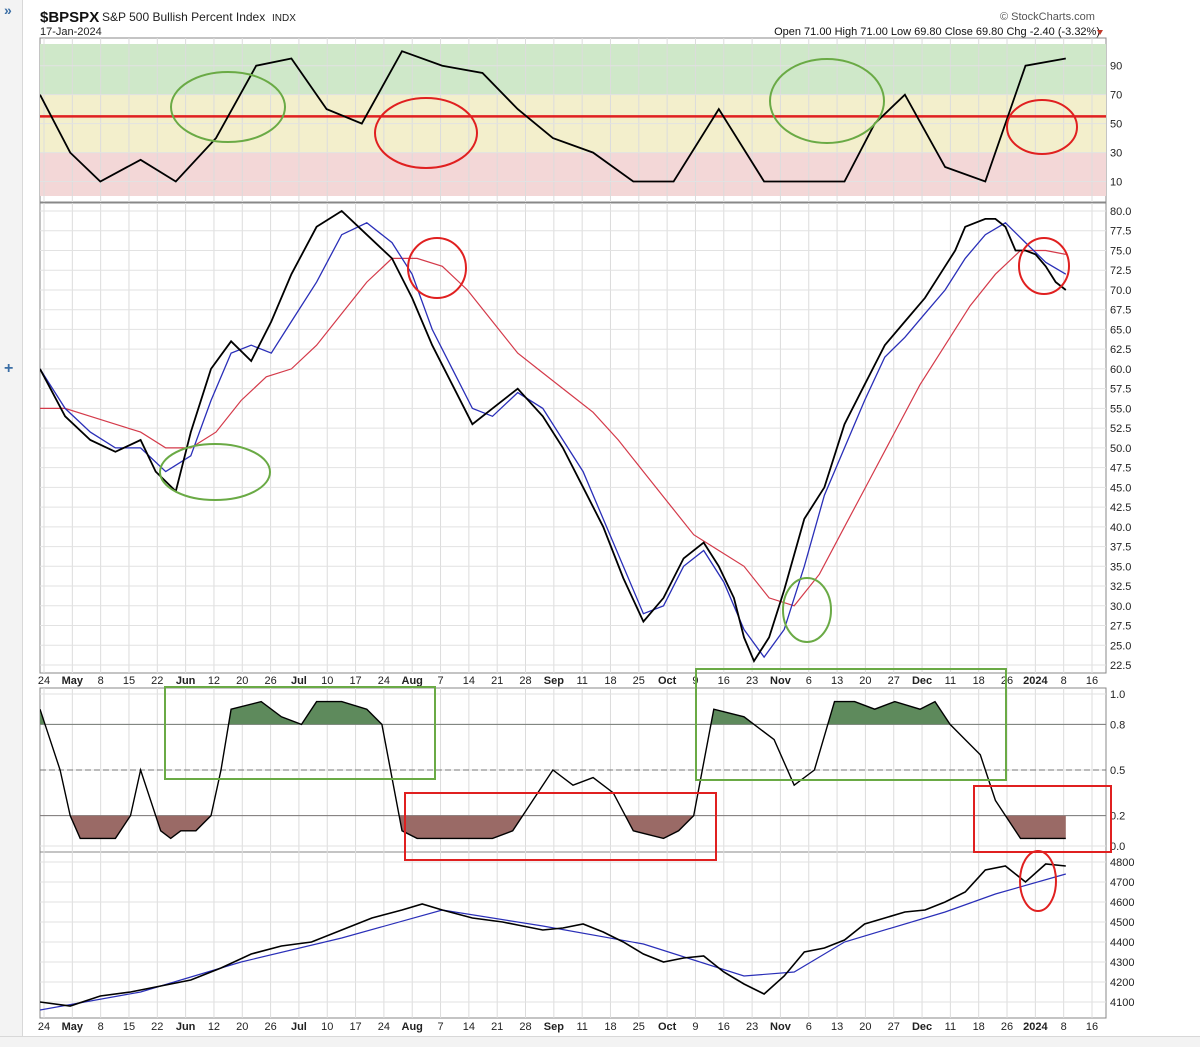  What do you see at coordinates (157, 681) in the screenshot?
I see `date-axis-label: 22` at bounding box center [157, 681].